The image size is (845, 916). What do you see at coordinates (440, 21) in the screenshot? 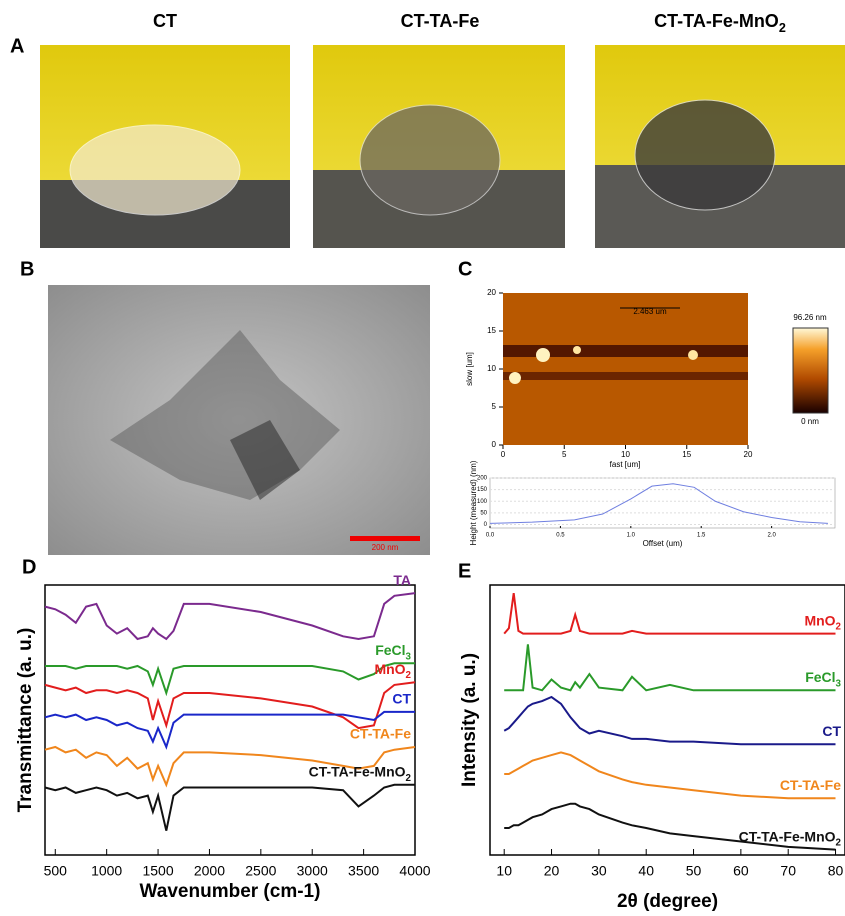
I see `photo-title: CT-TA-Fe` at bounding box center [440, 21].